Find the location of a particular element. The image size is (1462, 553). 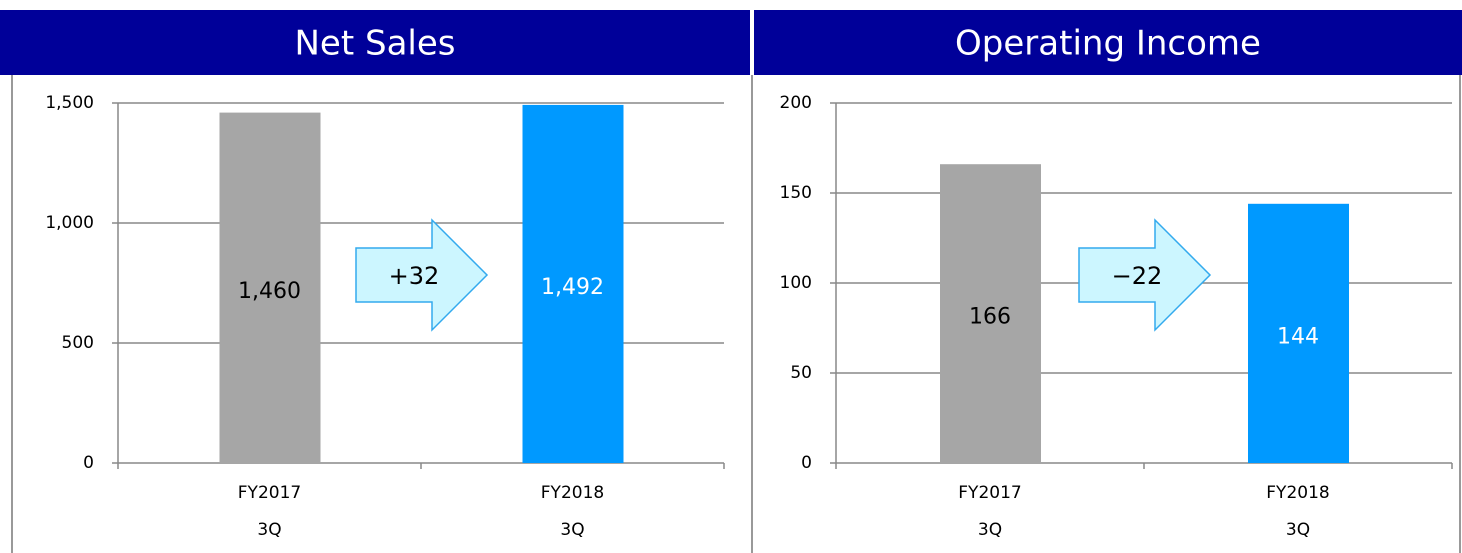

value-label: 166 is located at coordinates (990, 317).